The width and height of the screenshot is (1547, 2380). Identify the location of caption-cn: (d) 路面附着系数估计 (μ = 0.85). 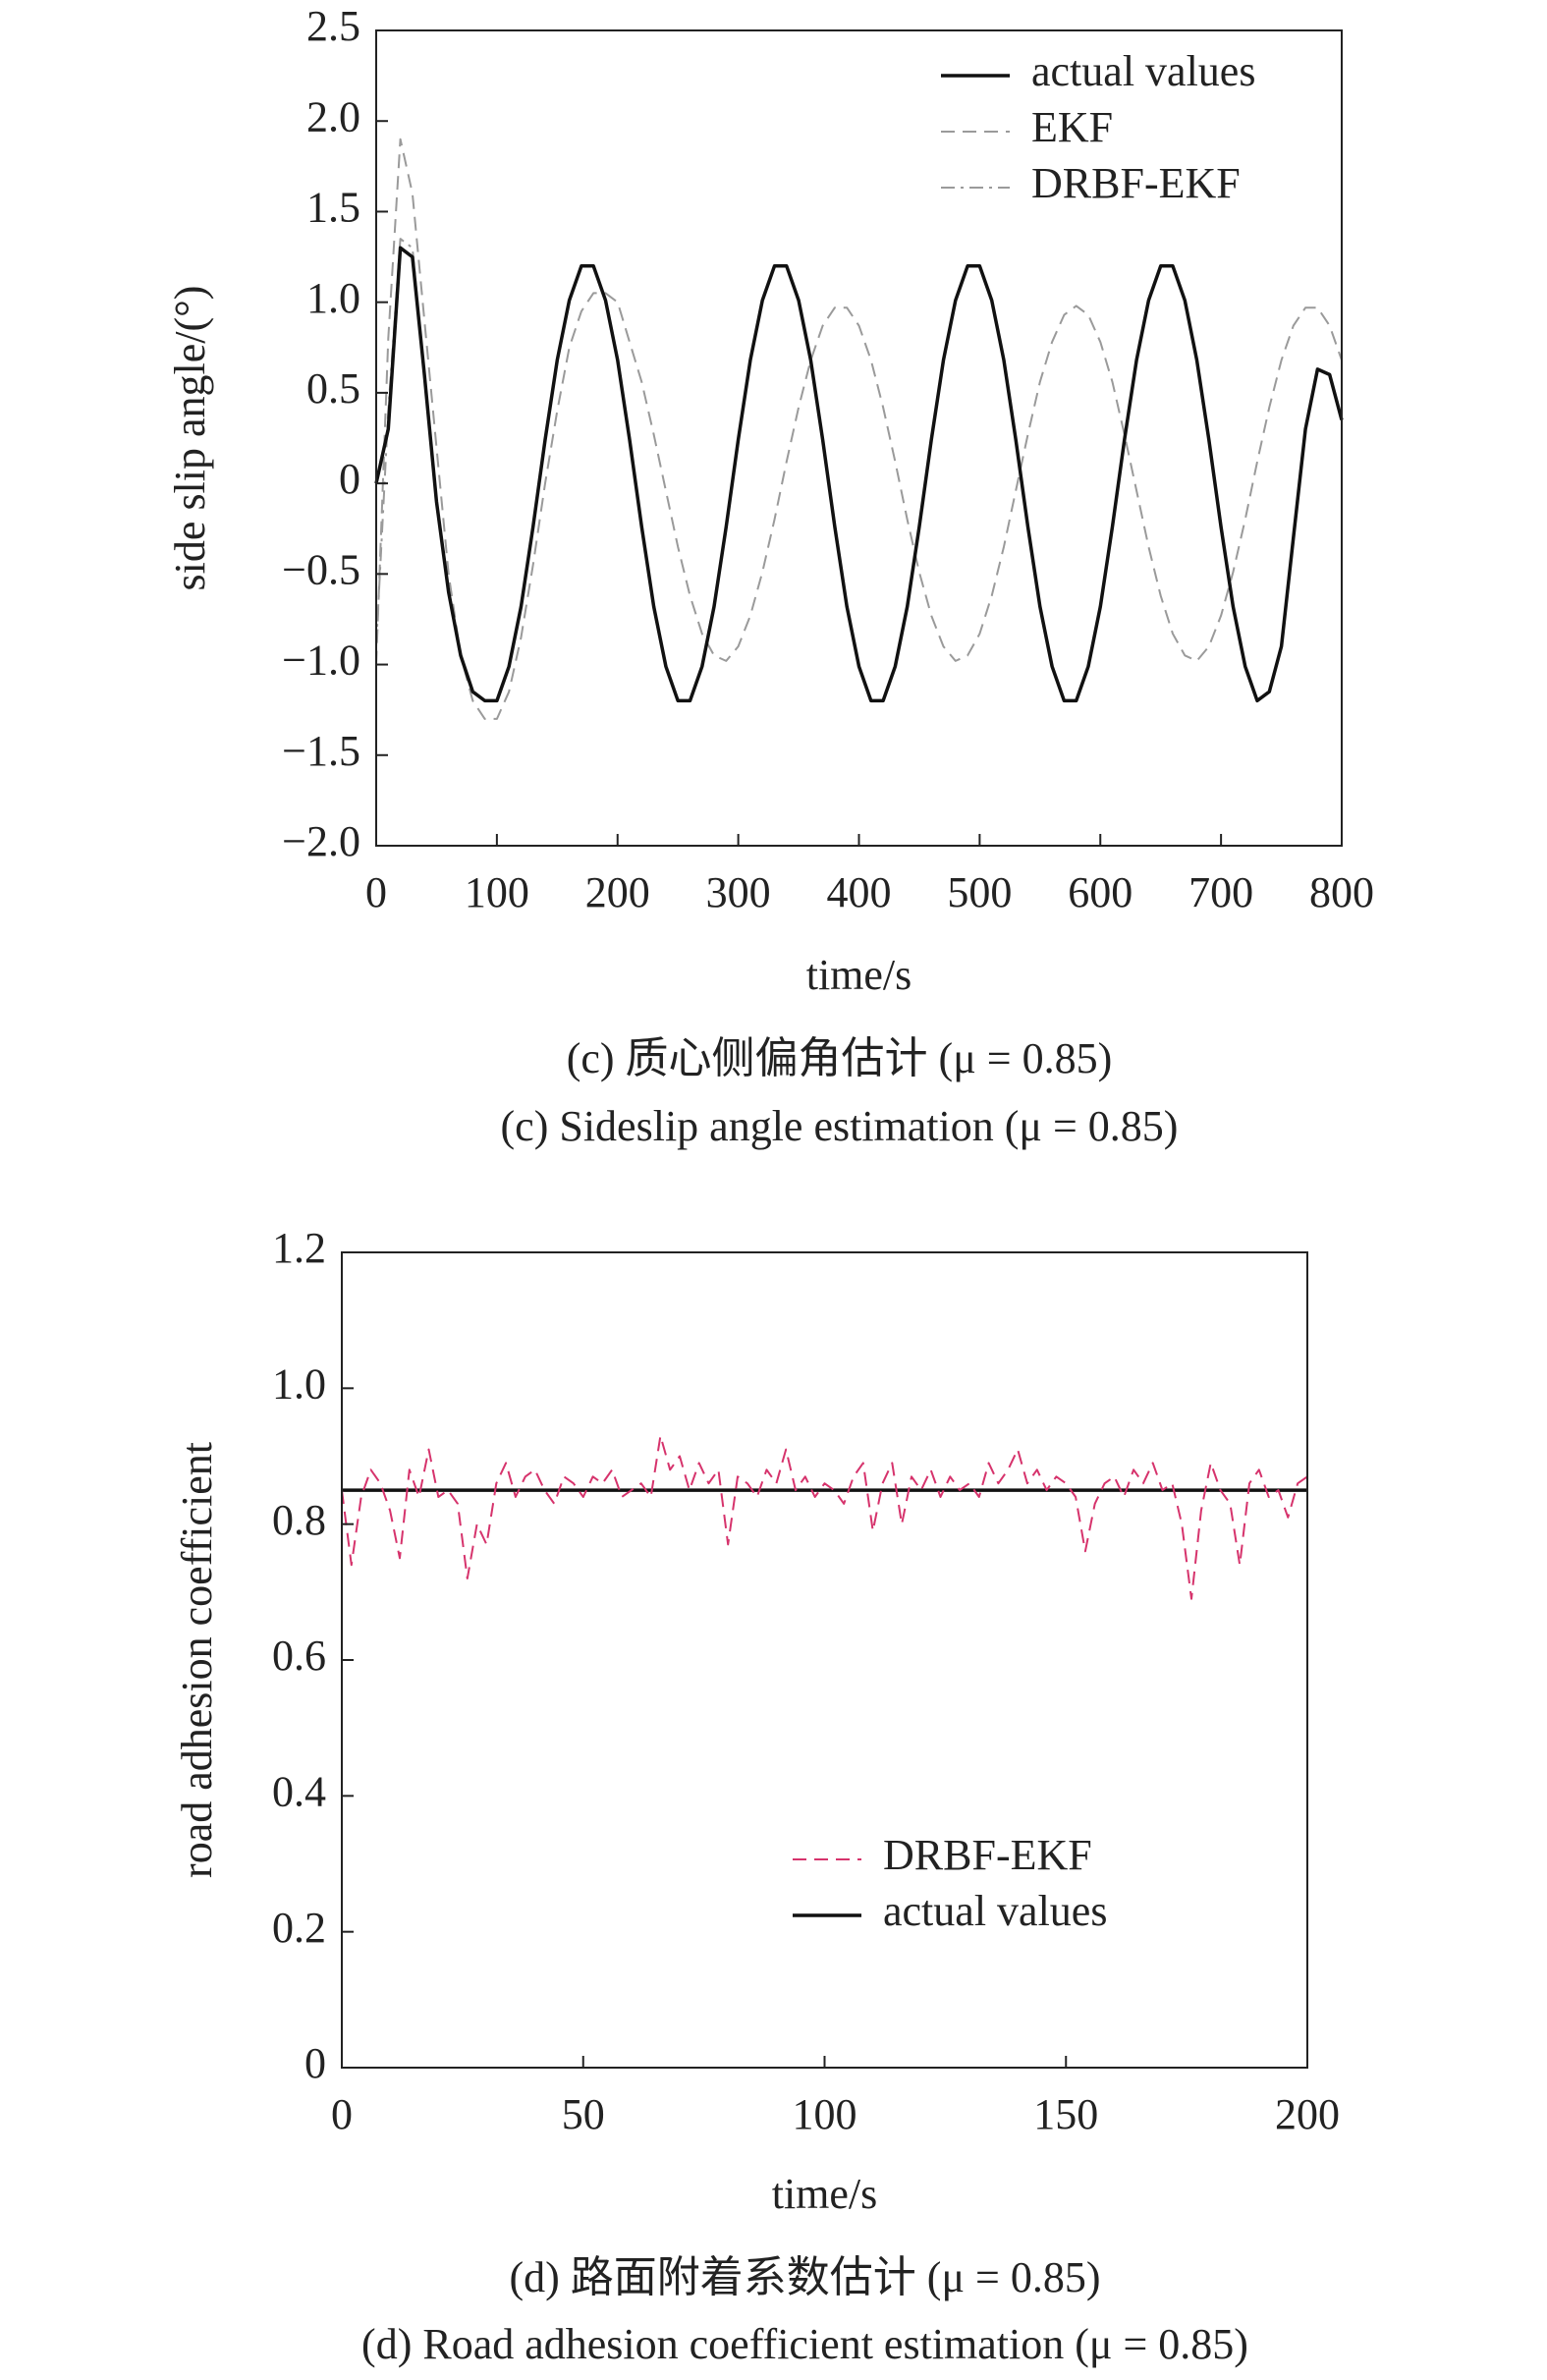
(804, 2277).